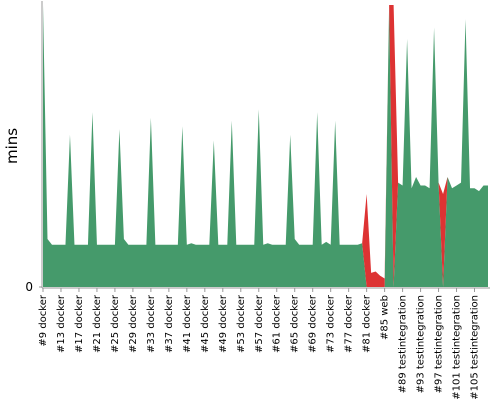  I want to click on x-tick-label: #65 docker, so click(295, 323).